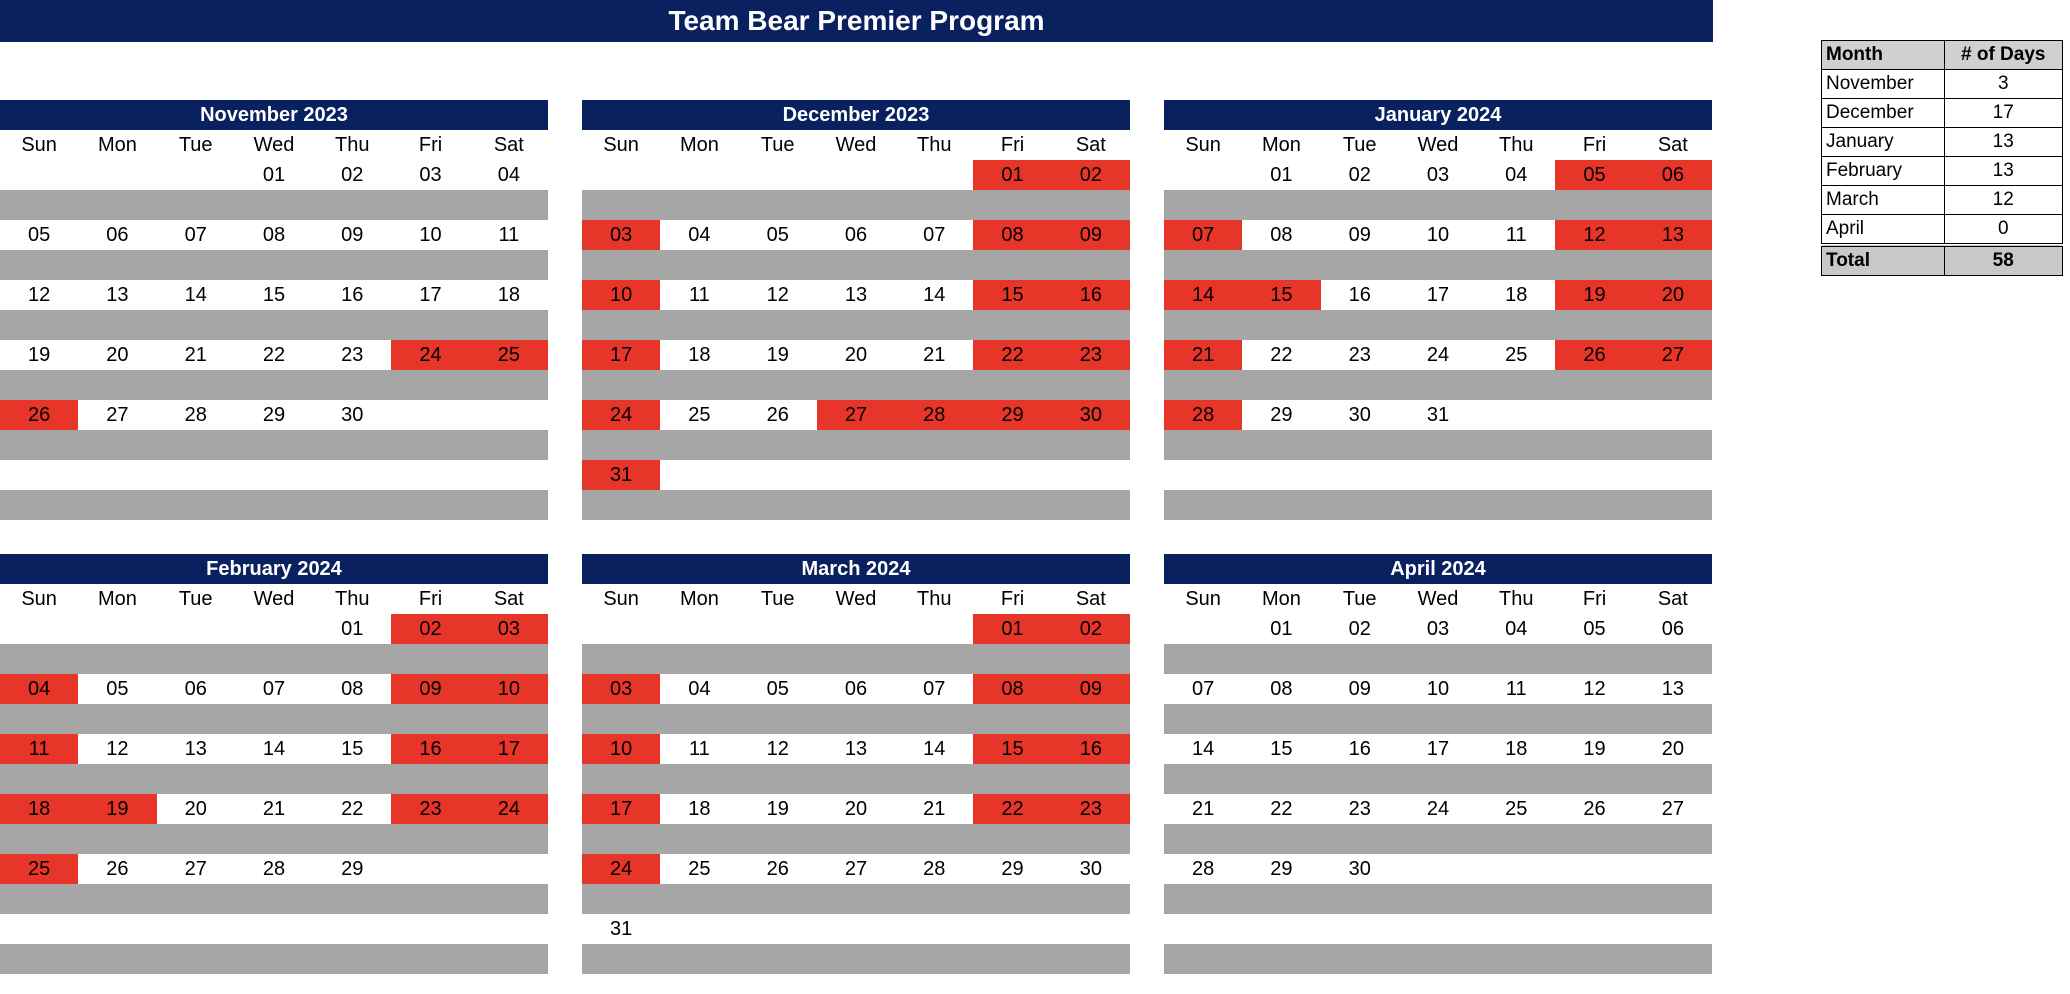 This screenshot has height=994, width=2070. I want to click on summary-row: February 13, so click(1942, 171).